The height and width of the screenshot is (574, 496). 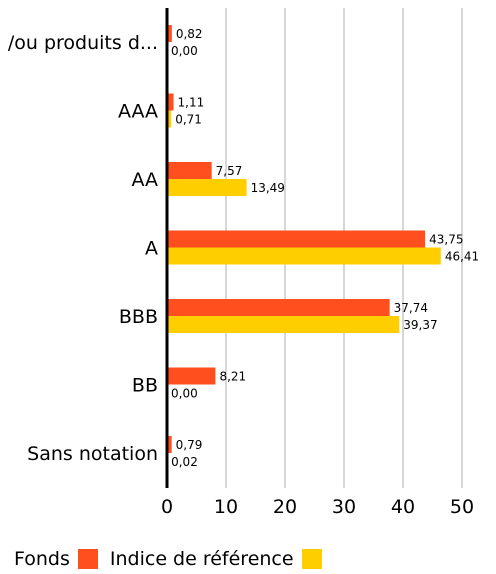 I want to click on x-tick-label-20: 20, so click(x=285, y=507).